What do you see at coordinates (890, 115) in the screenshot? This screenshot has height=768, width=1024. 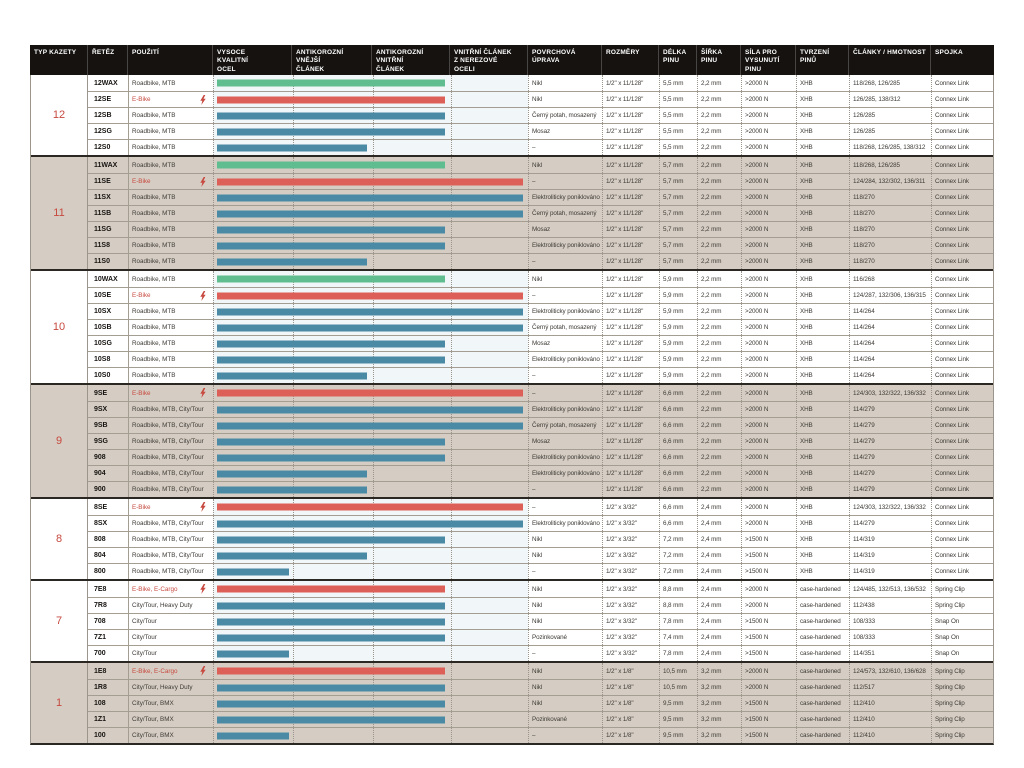 I see `links-weight-cell: 126/285` at bounding box center [890, 115].